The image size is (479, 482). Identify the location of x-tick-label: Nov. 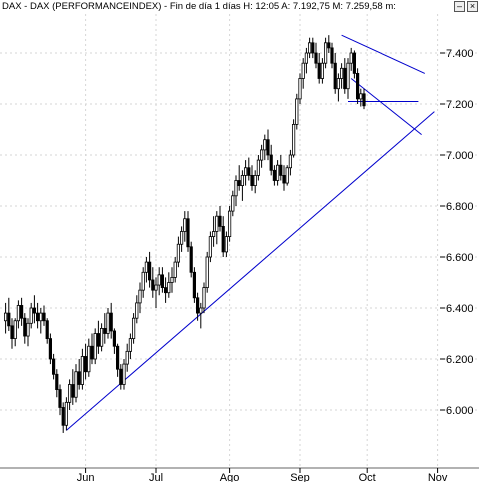
(438, 477).